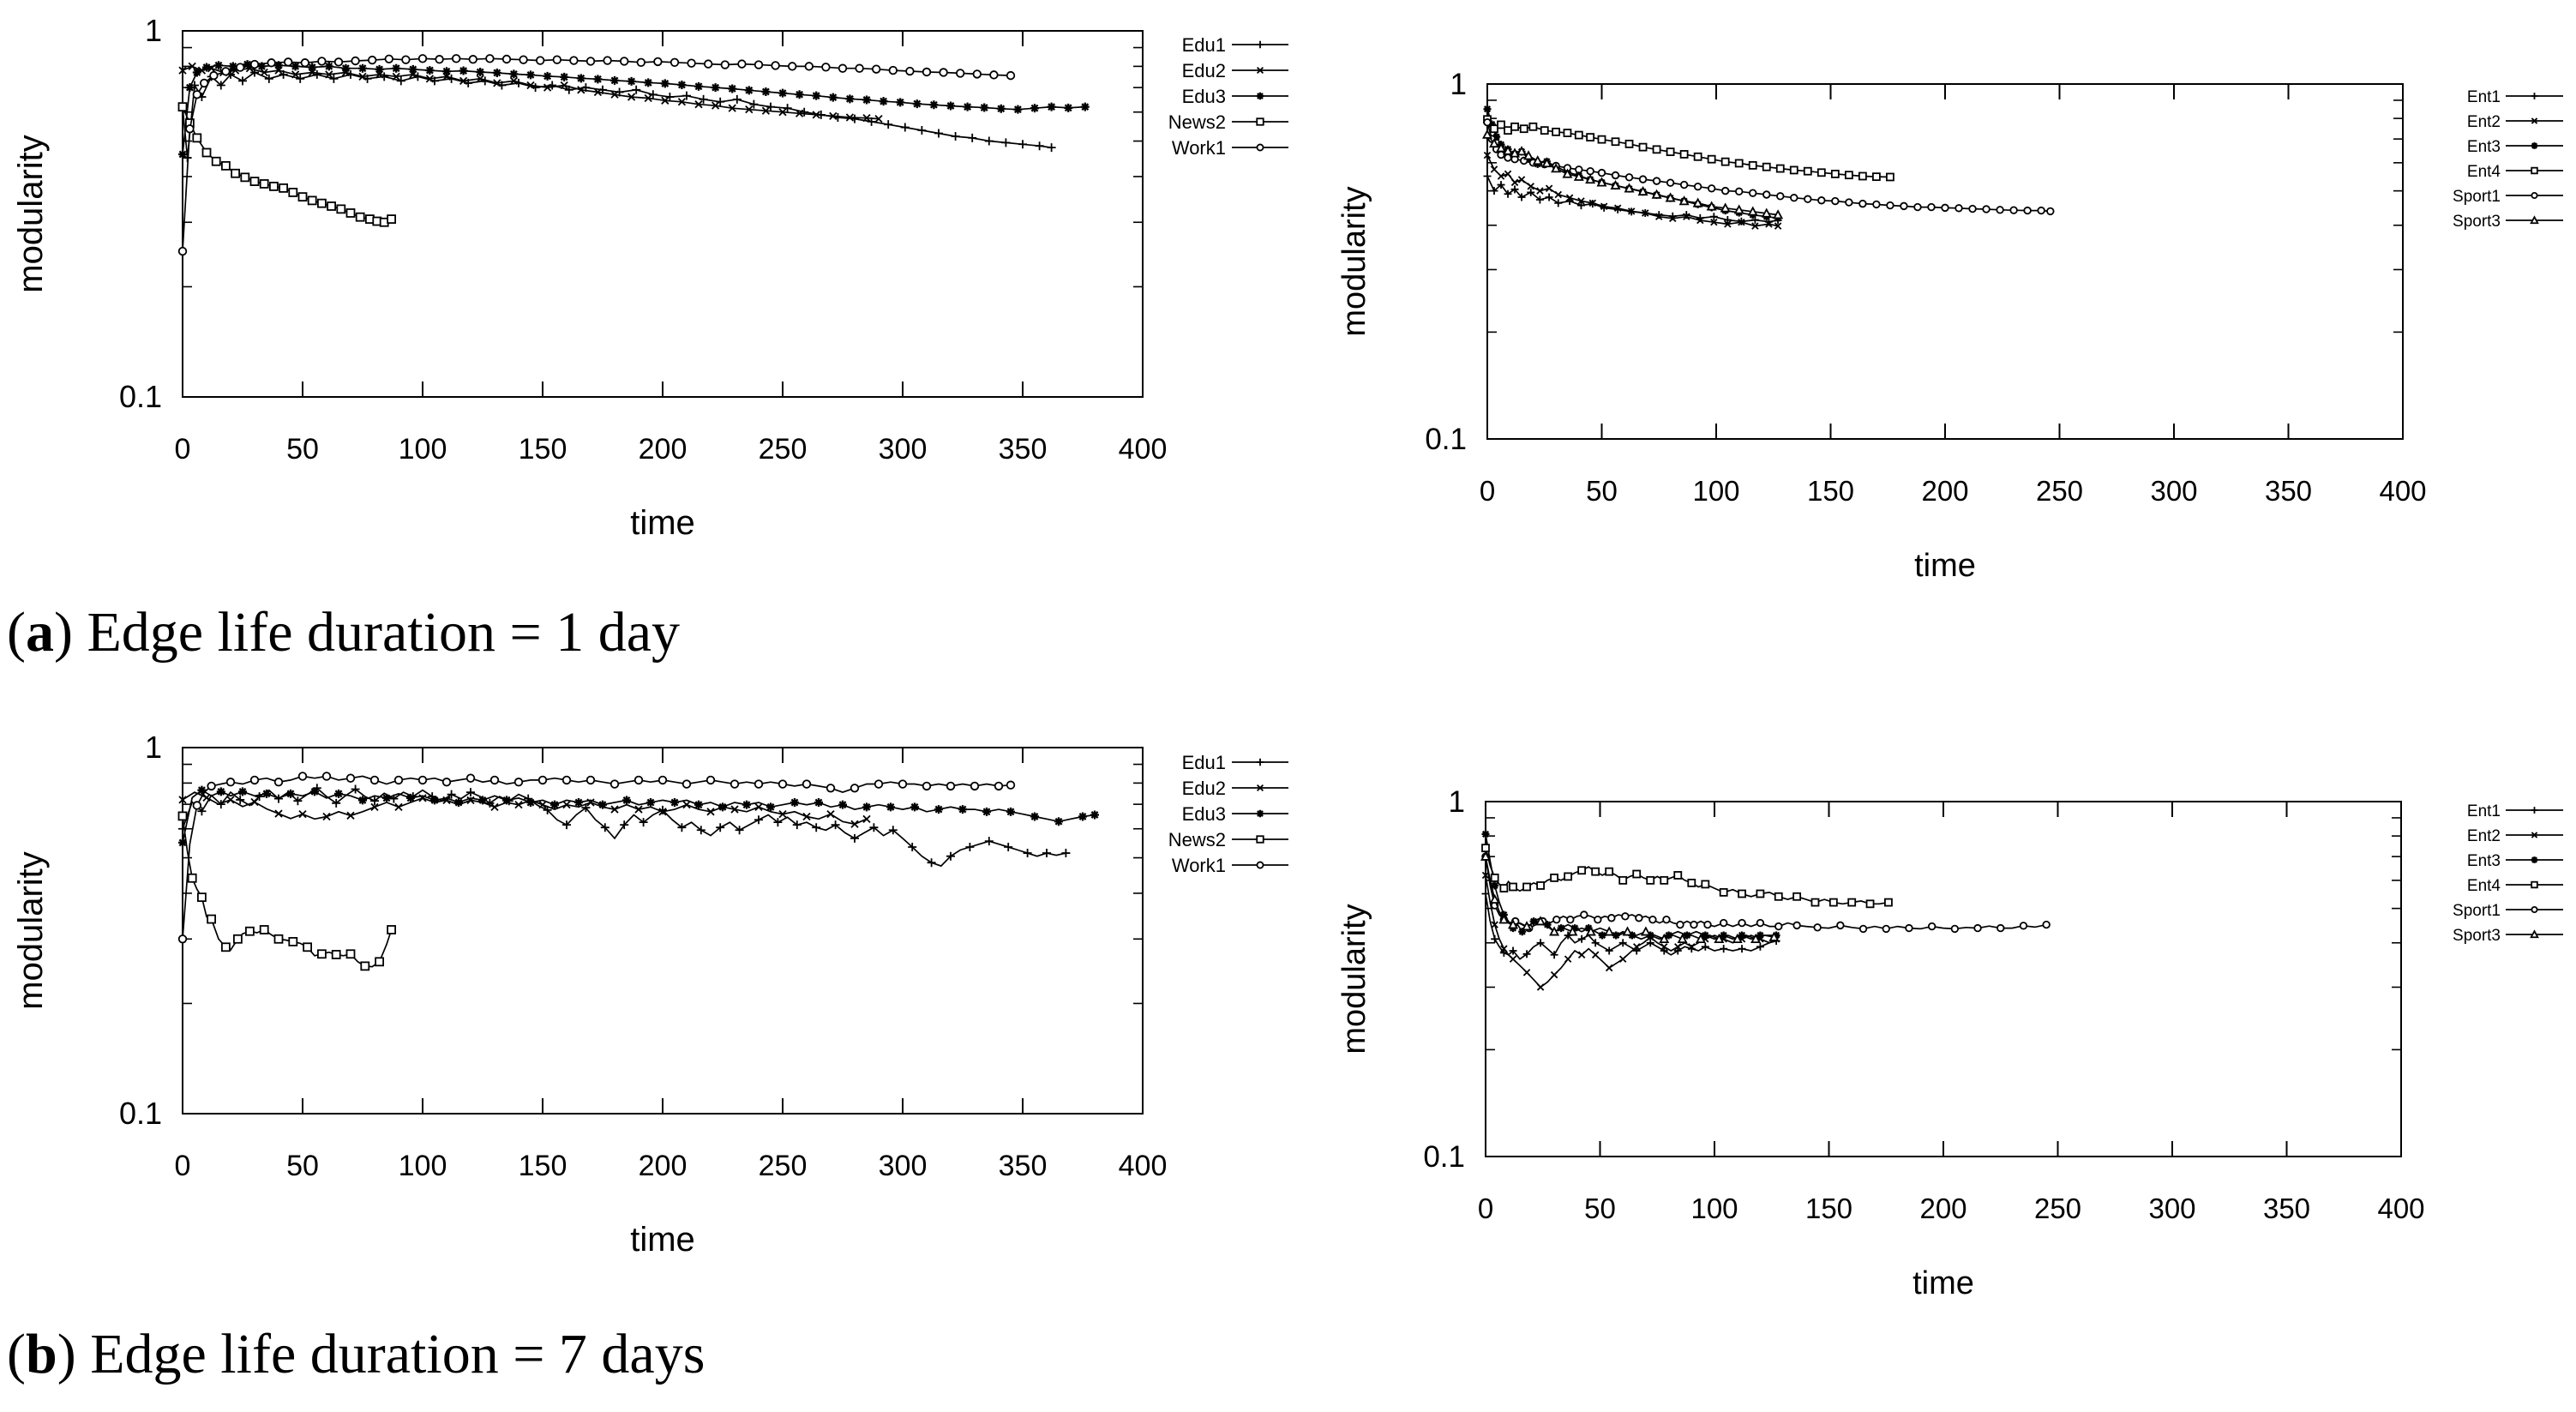  Describe the element at coordinates (2171, 1208) in the screenshot. I see `x-tick-label: 300` at that location.